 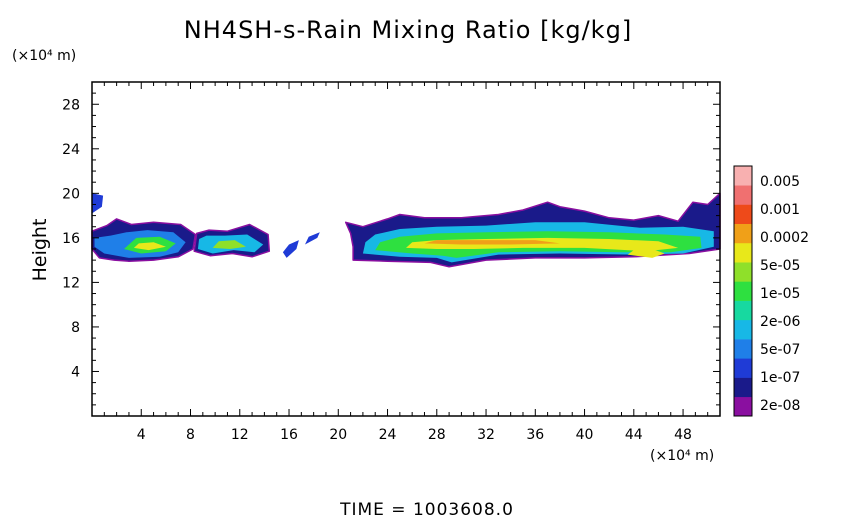 I want to click on x-unit-label: (×10⁴ m), so click(x=682, y=456).